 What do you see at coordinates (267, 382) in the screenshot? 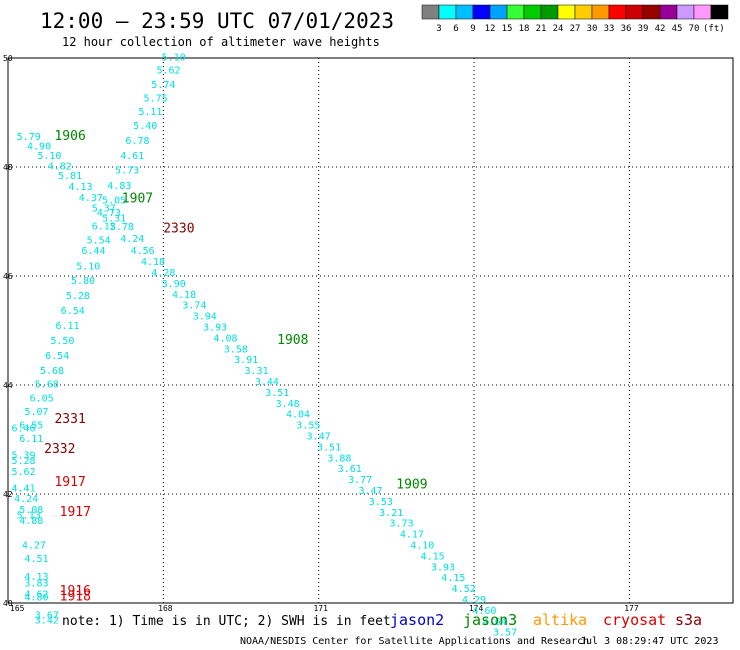
I see `swh-value: 3.44` at bounding box center [267, 382].